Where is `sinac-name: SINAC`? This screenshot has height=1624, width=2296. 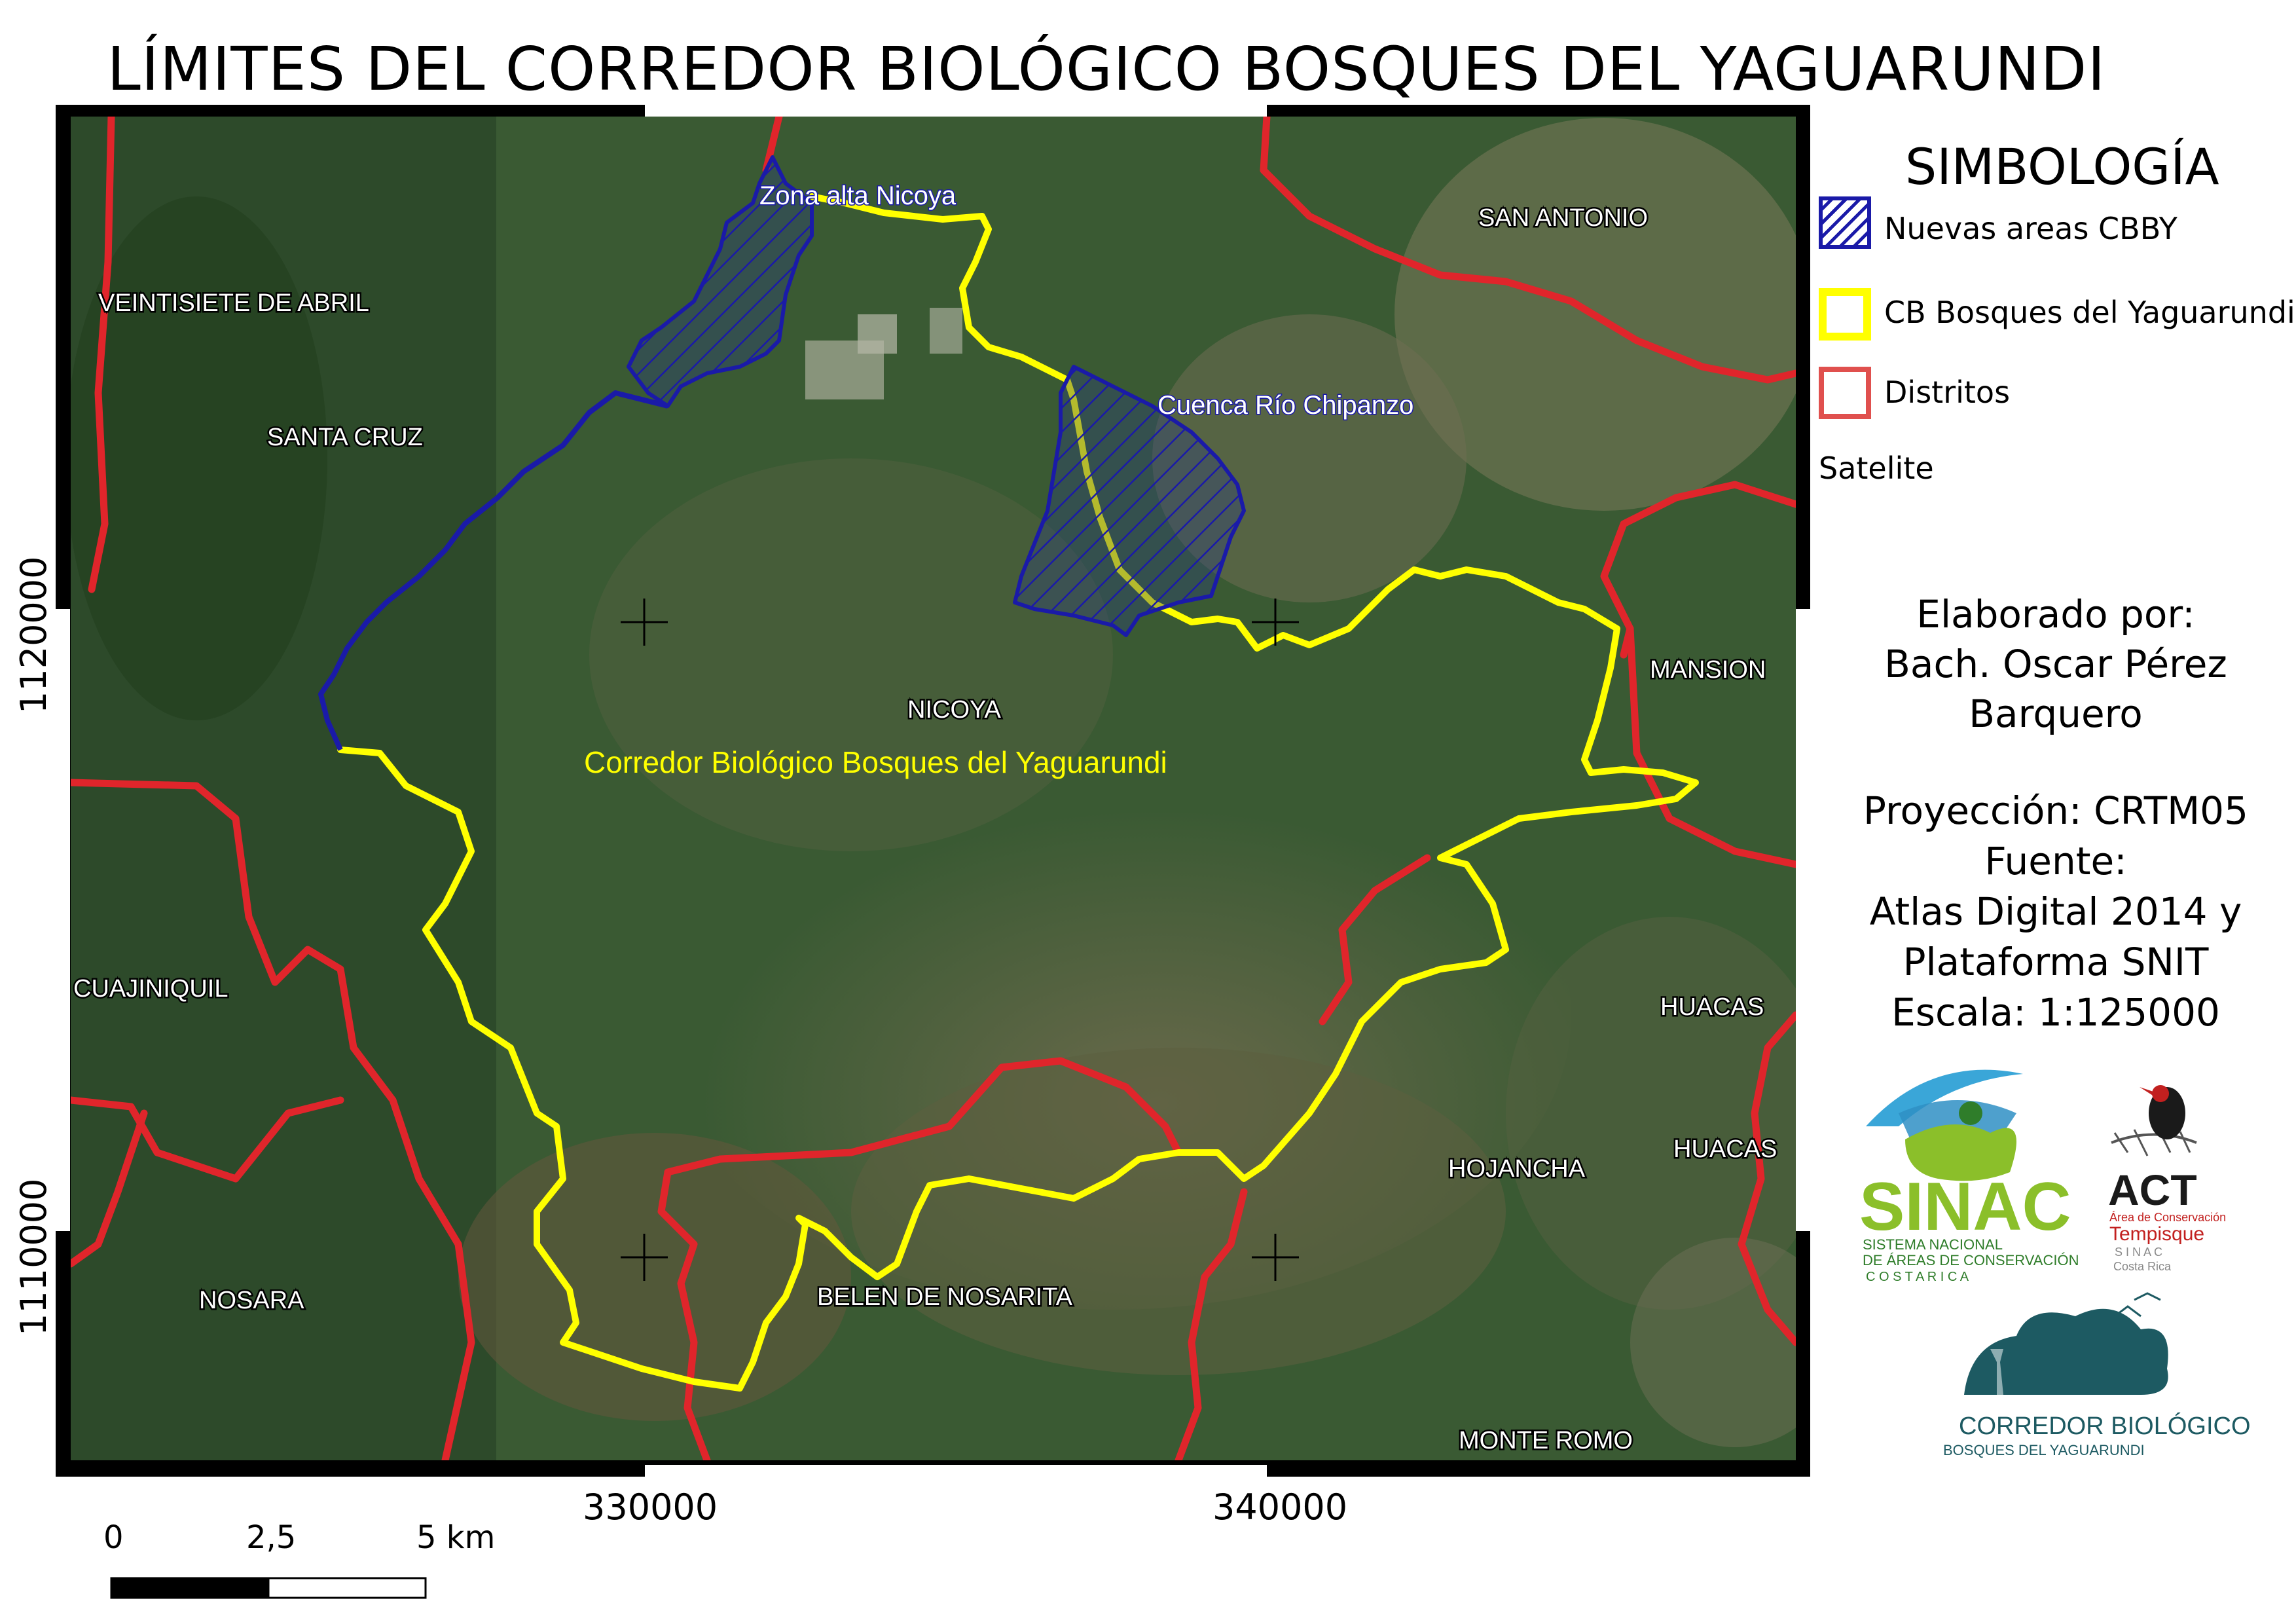 sinac-name: SINAC is located at coordinates (1965, 1207).